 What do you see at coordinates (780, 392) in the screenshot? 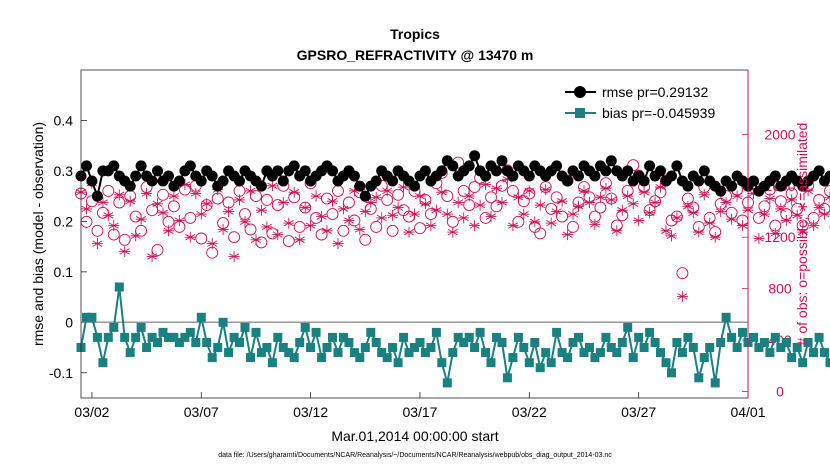
I see `y-tick-label-right: 0` at bounding box center [780, 392].